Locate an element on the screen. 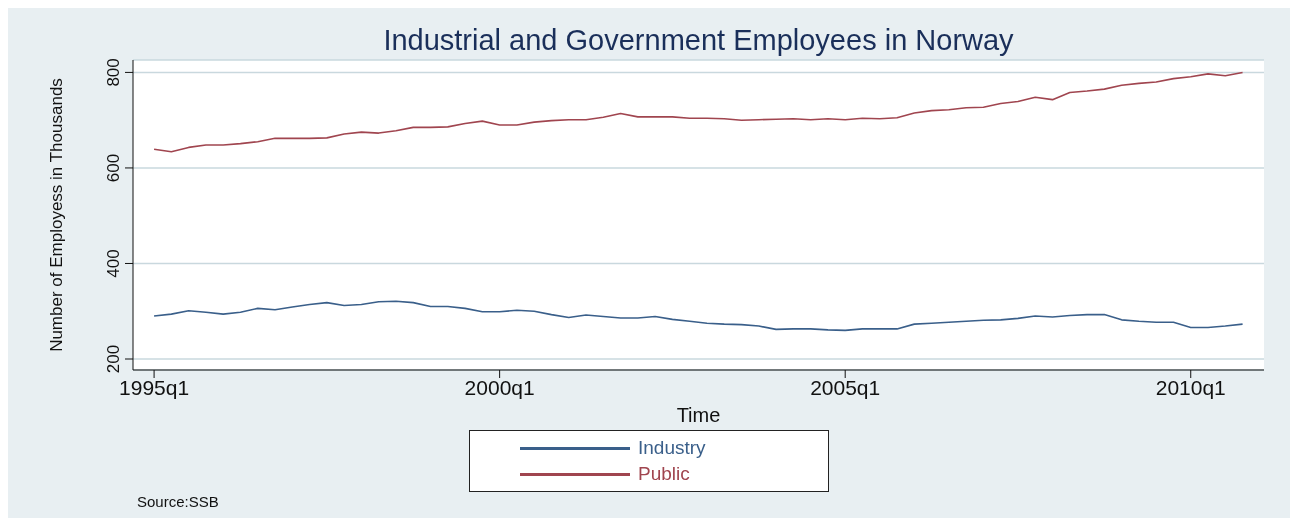 The image size is (1298, 526). y-tick-label: 800 is located at coordinates (113, 72).